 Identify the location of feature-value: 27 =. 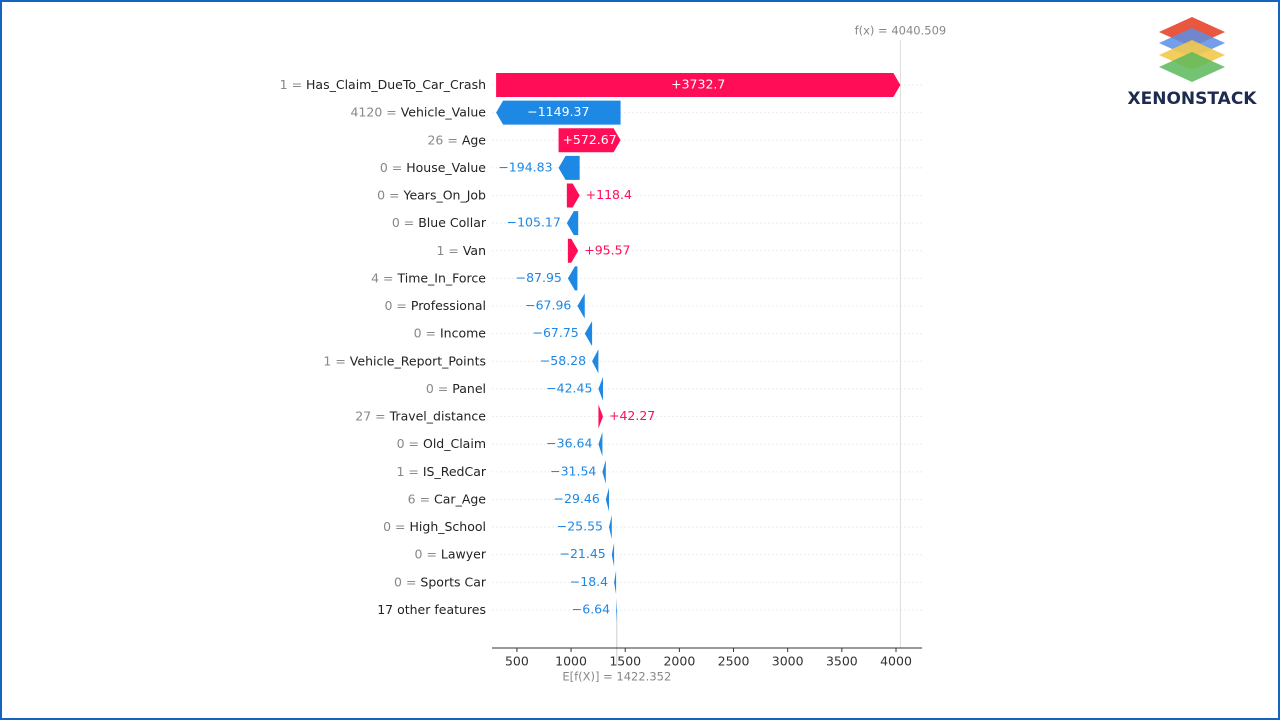
(370, 415).